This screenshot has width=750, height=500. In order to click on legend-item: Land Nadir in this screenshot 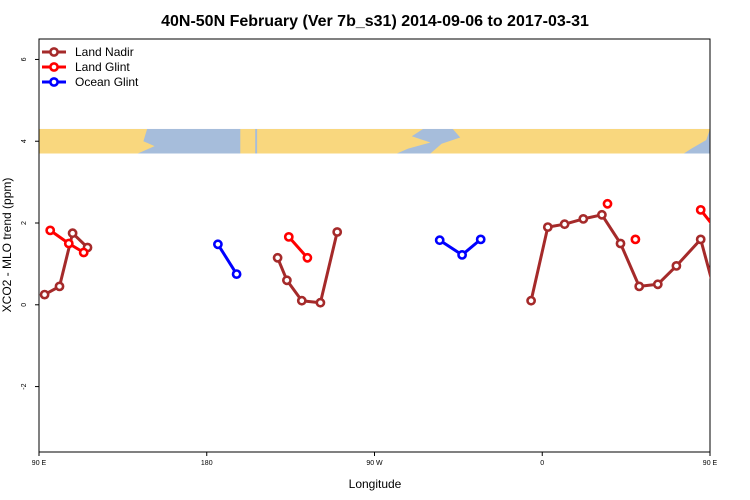, I will do `click(88, 52)`.